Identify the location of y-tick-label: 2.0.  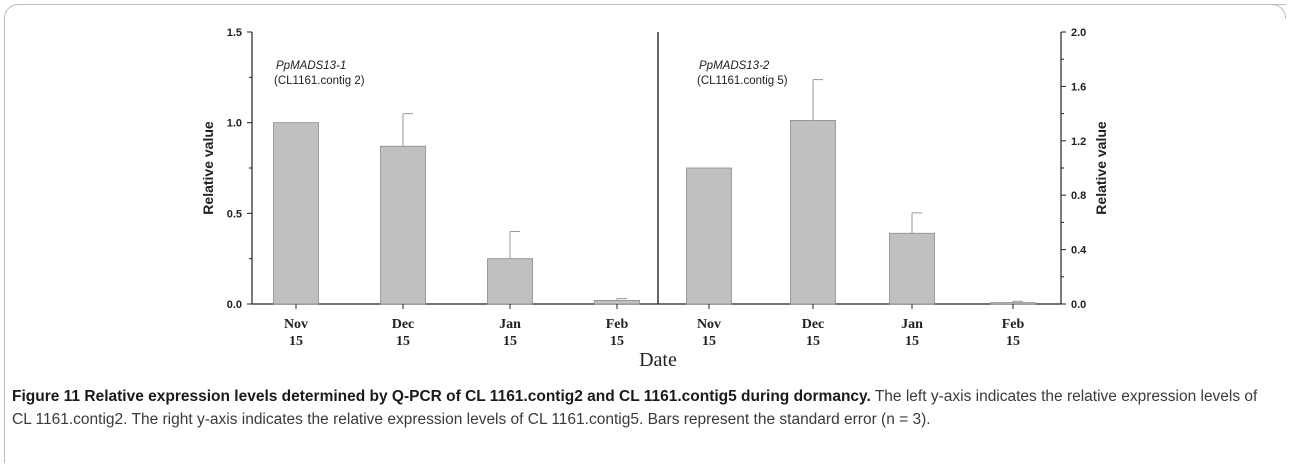
(1078, 33).